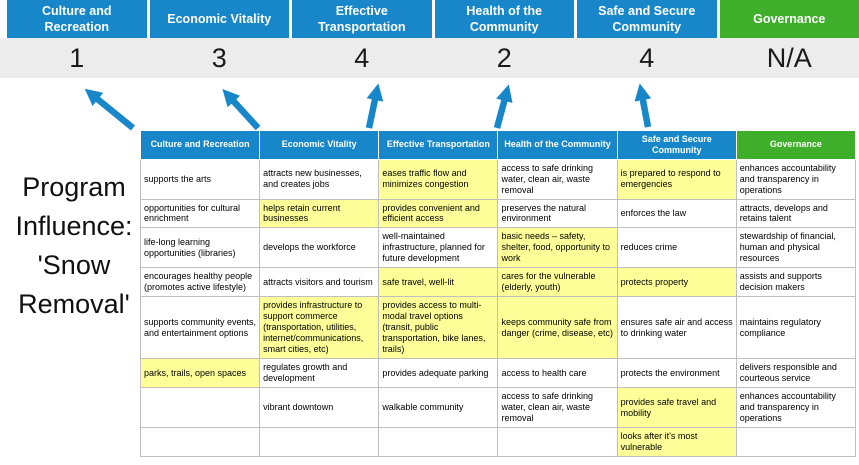 This screenshot has height=465, width=859. I want to click on matrix-cell-highlighted: provides safe travel and mobility, so click(676, 407).